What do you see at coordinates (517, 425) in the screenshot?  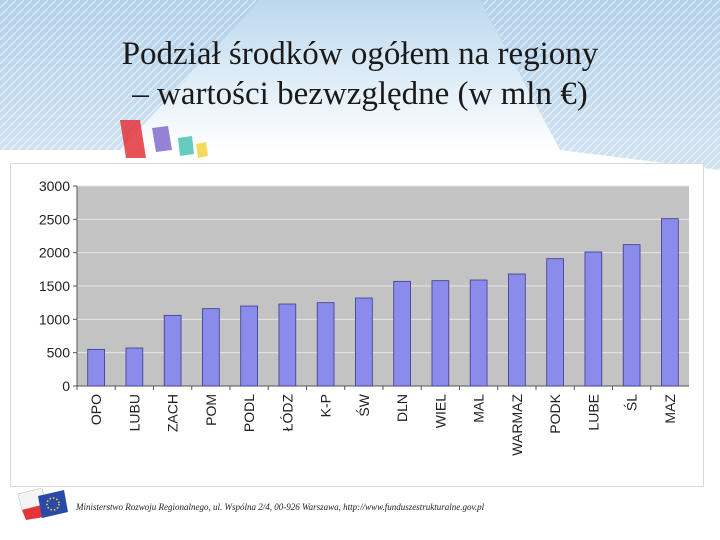 I see `x-tick-label: WARMAZ` at bounding box center [517, 425].